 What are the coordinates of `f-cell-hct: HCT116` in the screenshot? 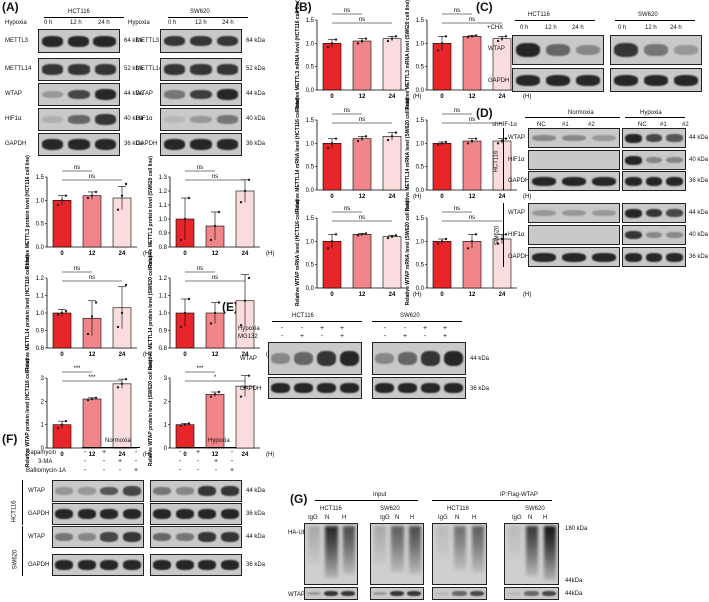 It's located at (14, 511).